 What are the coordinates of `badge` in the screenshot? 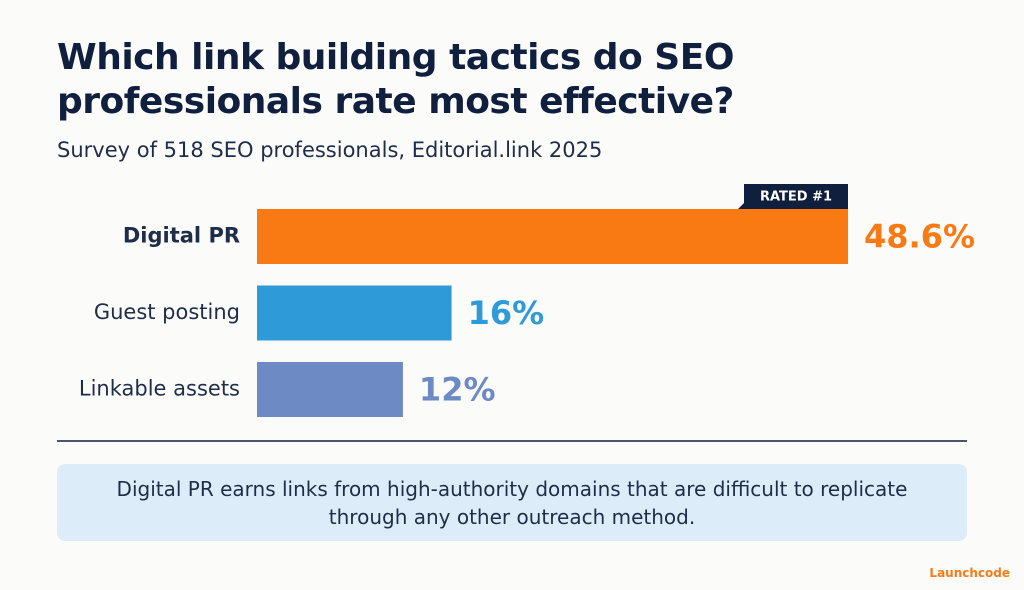 It's located at (793, 196).